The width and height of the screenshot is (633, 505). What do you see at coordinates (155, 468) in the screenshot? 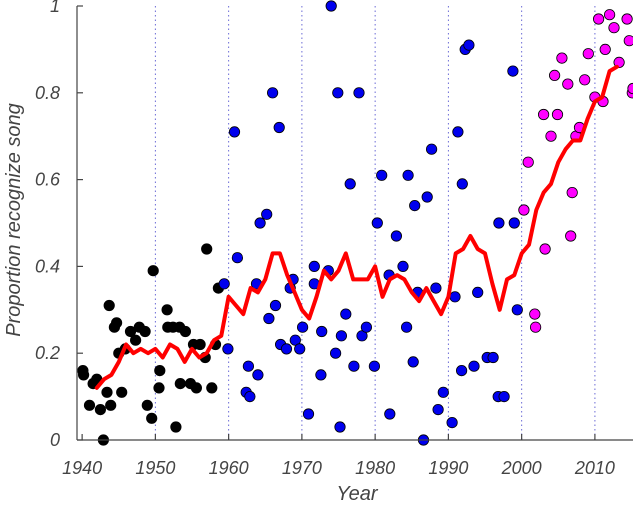
I see `x-tick-label: 1950` at bounding box center [155, 468].